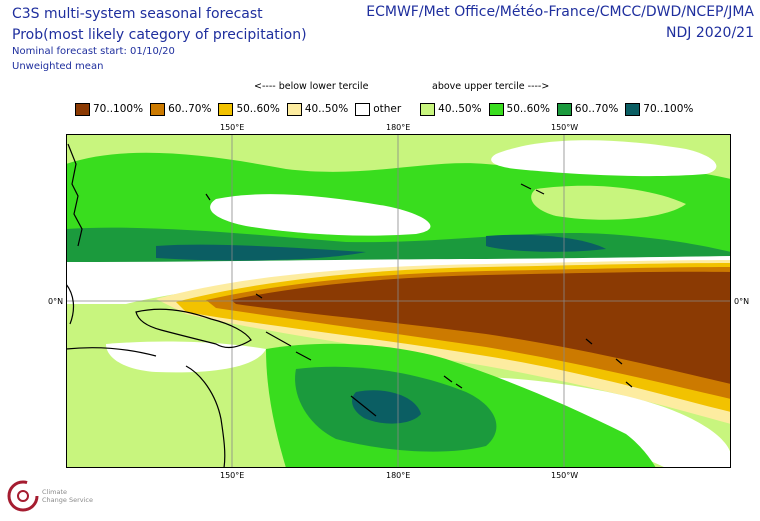 Image resolution: width=760 pixels, height=521 pixels. What do you see at coordinates (311, 86) in the screenshot?
I see `legend-below-header: <---- below lower tercile` at bounding box center [311, 86].